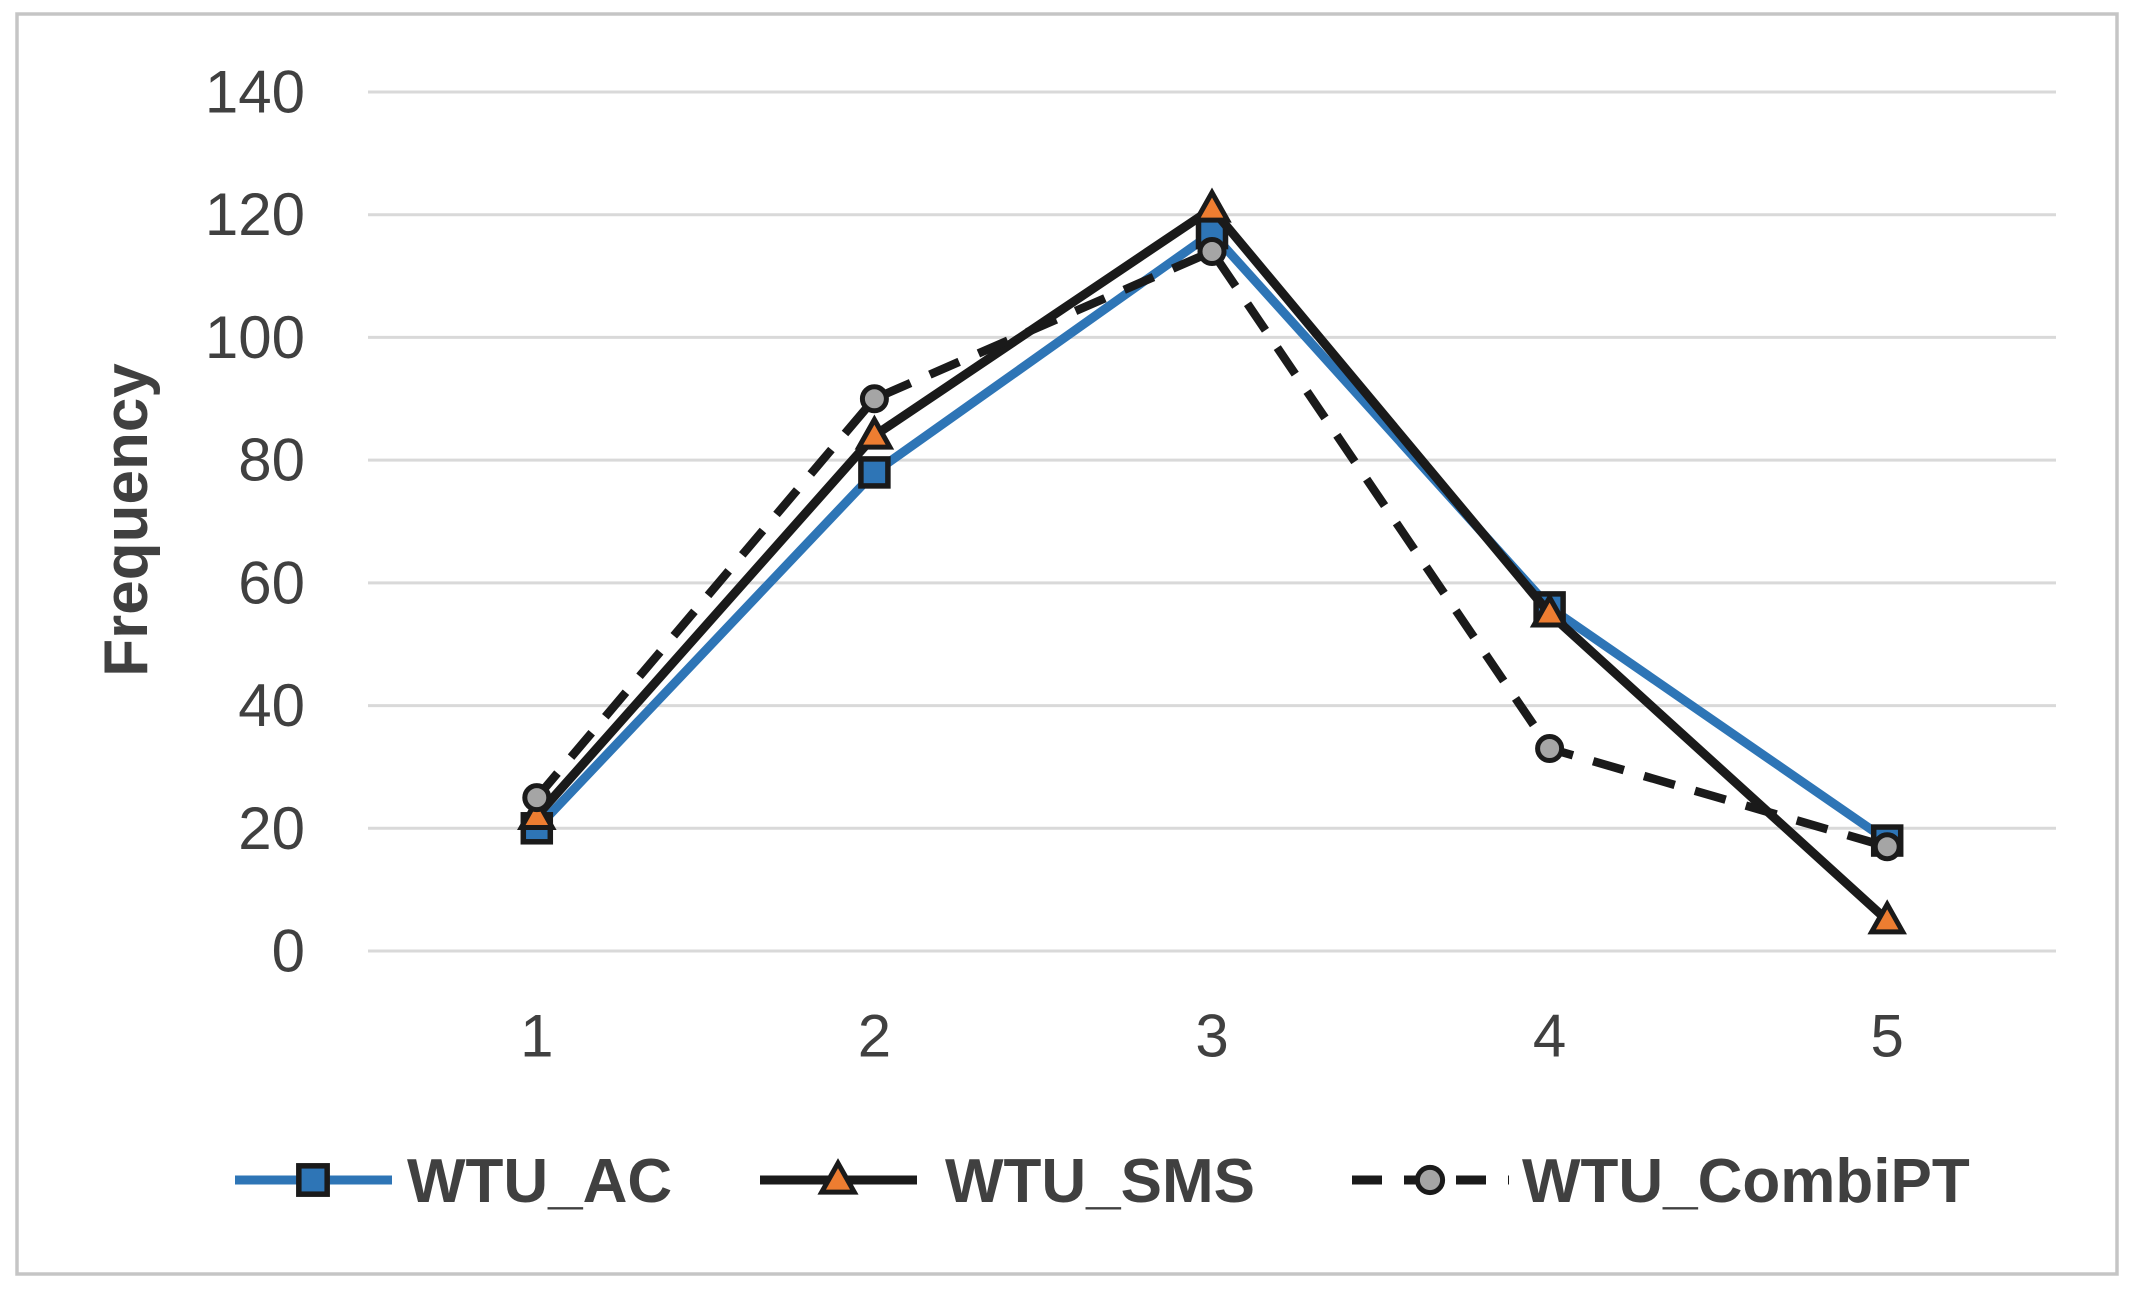  What do you see at coordinates (288, 951) in the screenshot?
I see `y-tick-label: 0` at bounding box center [288, 951].